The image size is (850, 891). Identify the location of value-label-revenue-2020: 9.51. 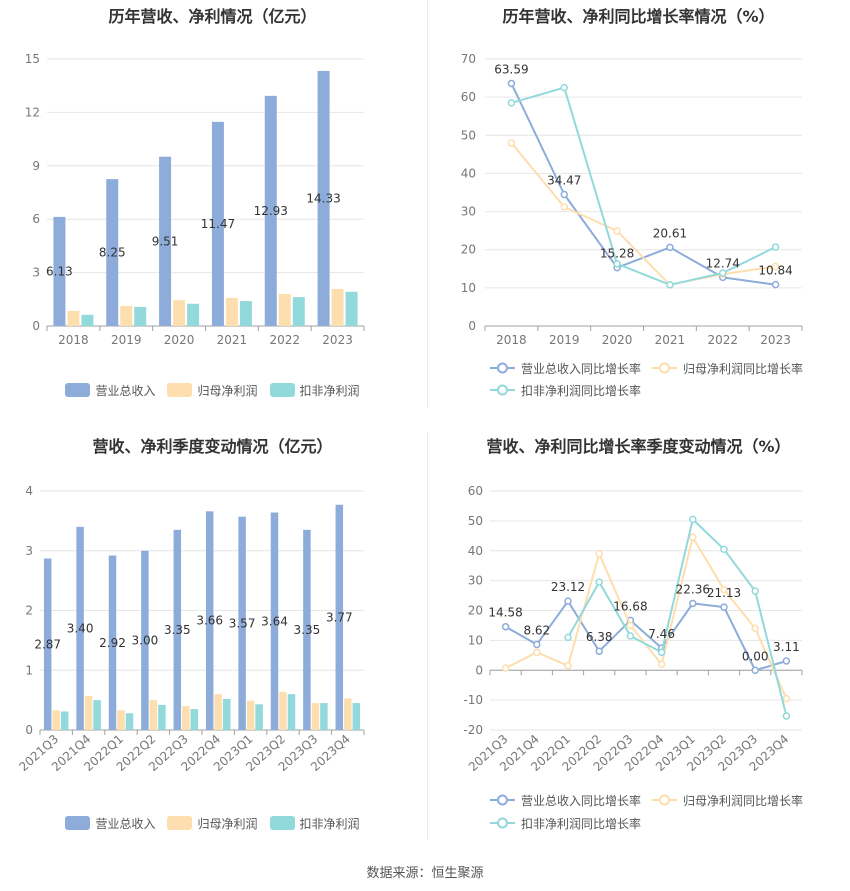
(165, 241).